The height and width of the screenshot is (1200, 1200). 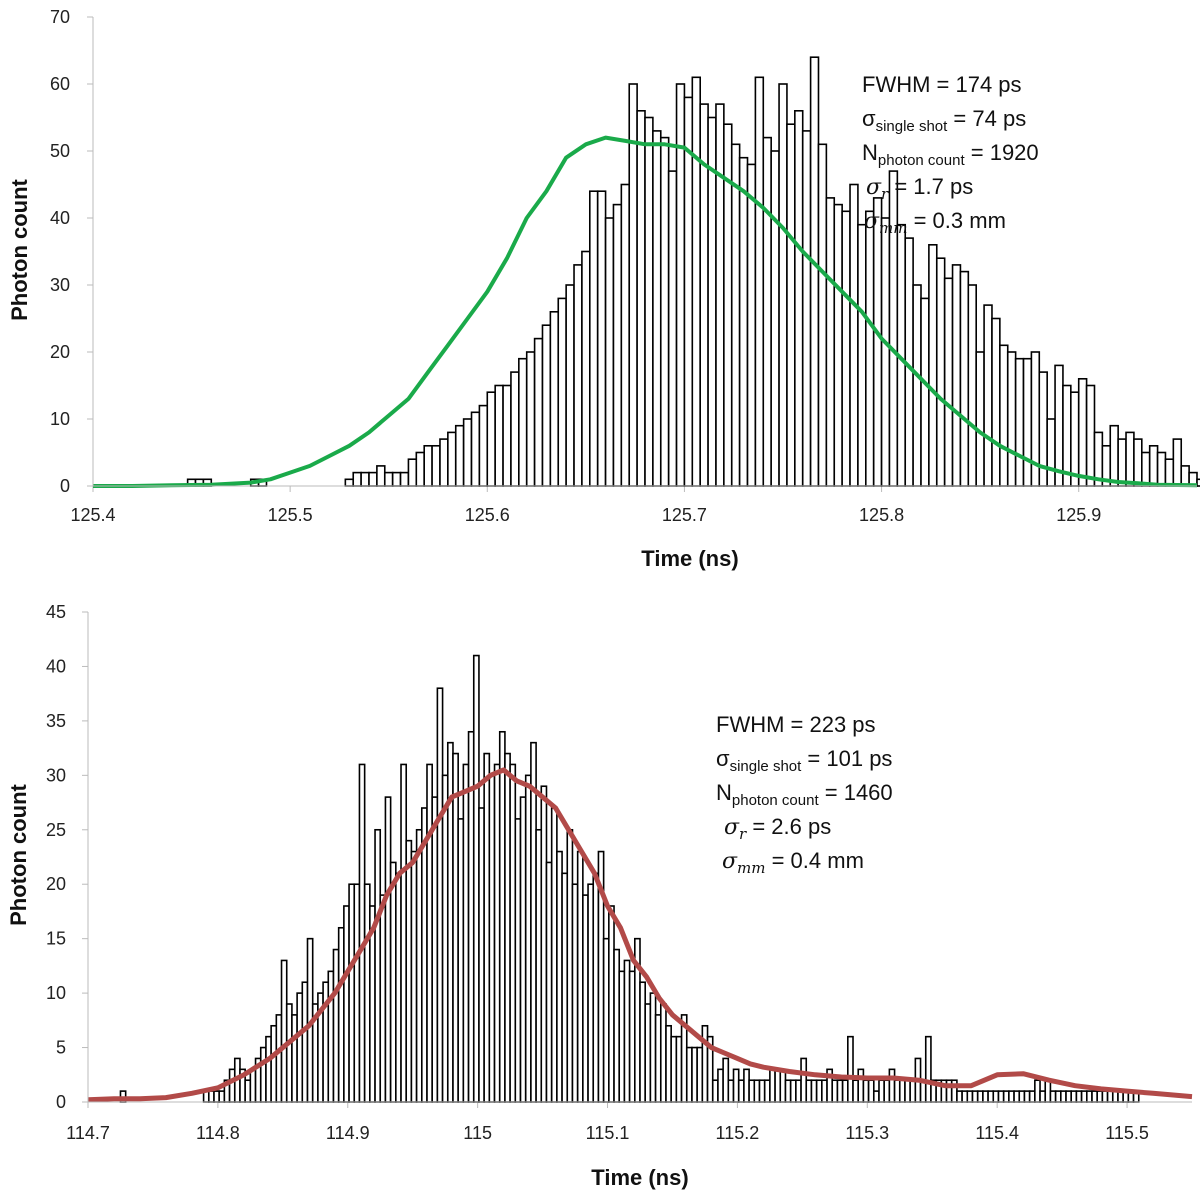 I want to click on bottom-x-tick-label: 115.3, so click(x=867, y=1133).